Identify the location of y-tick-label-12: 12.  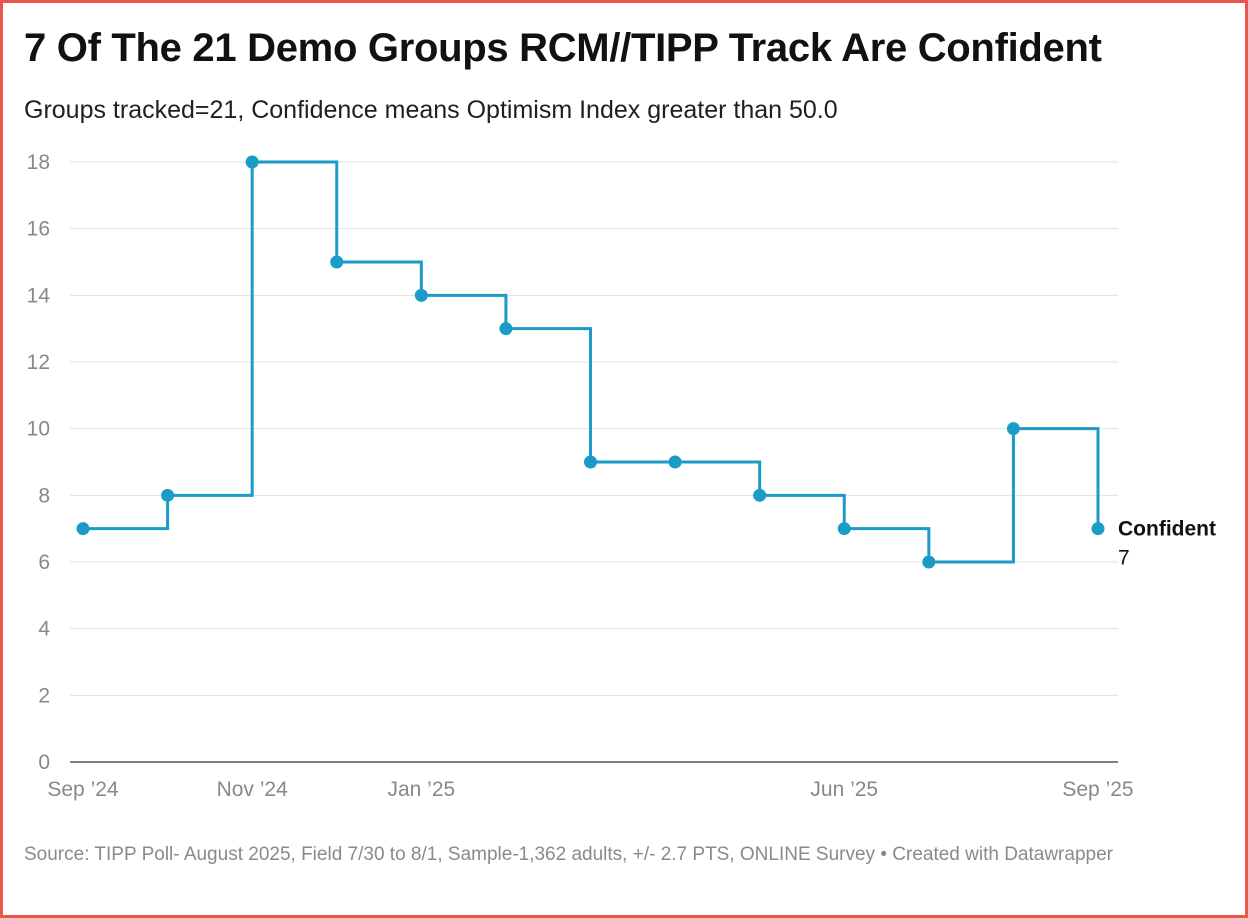
(38, 362).